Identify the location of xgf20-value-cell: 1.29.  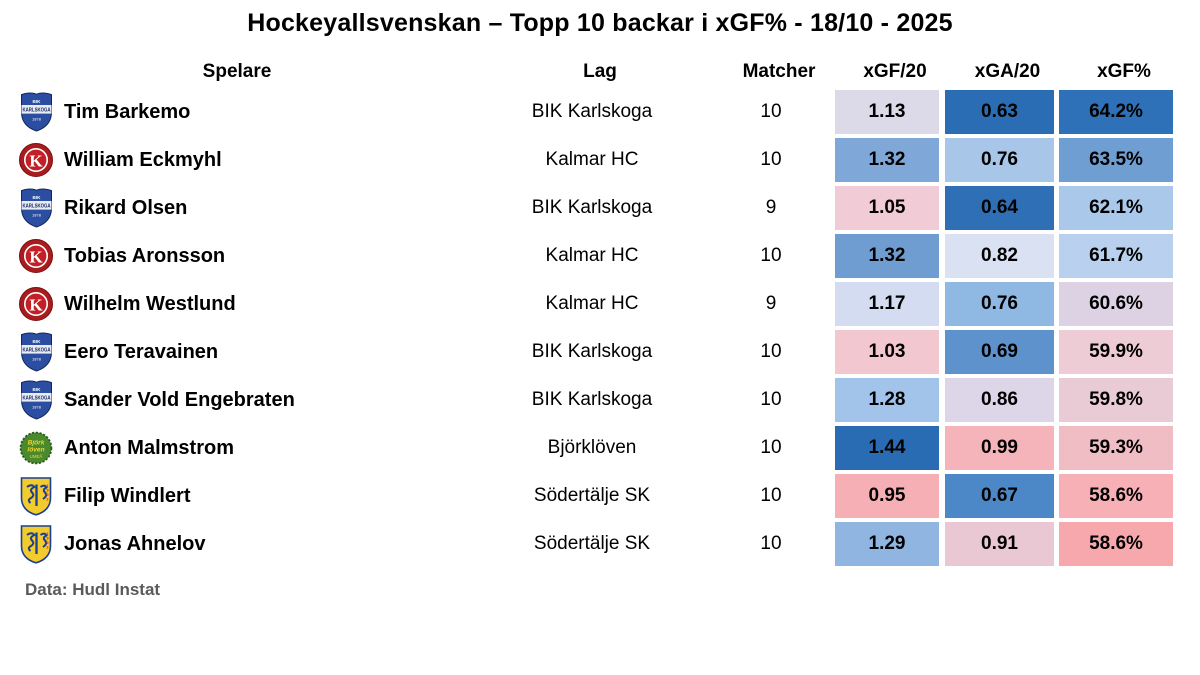
(887, 544).